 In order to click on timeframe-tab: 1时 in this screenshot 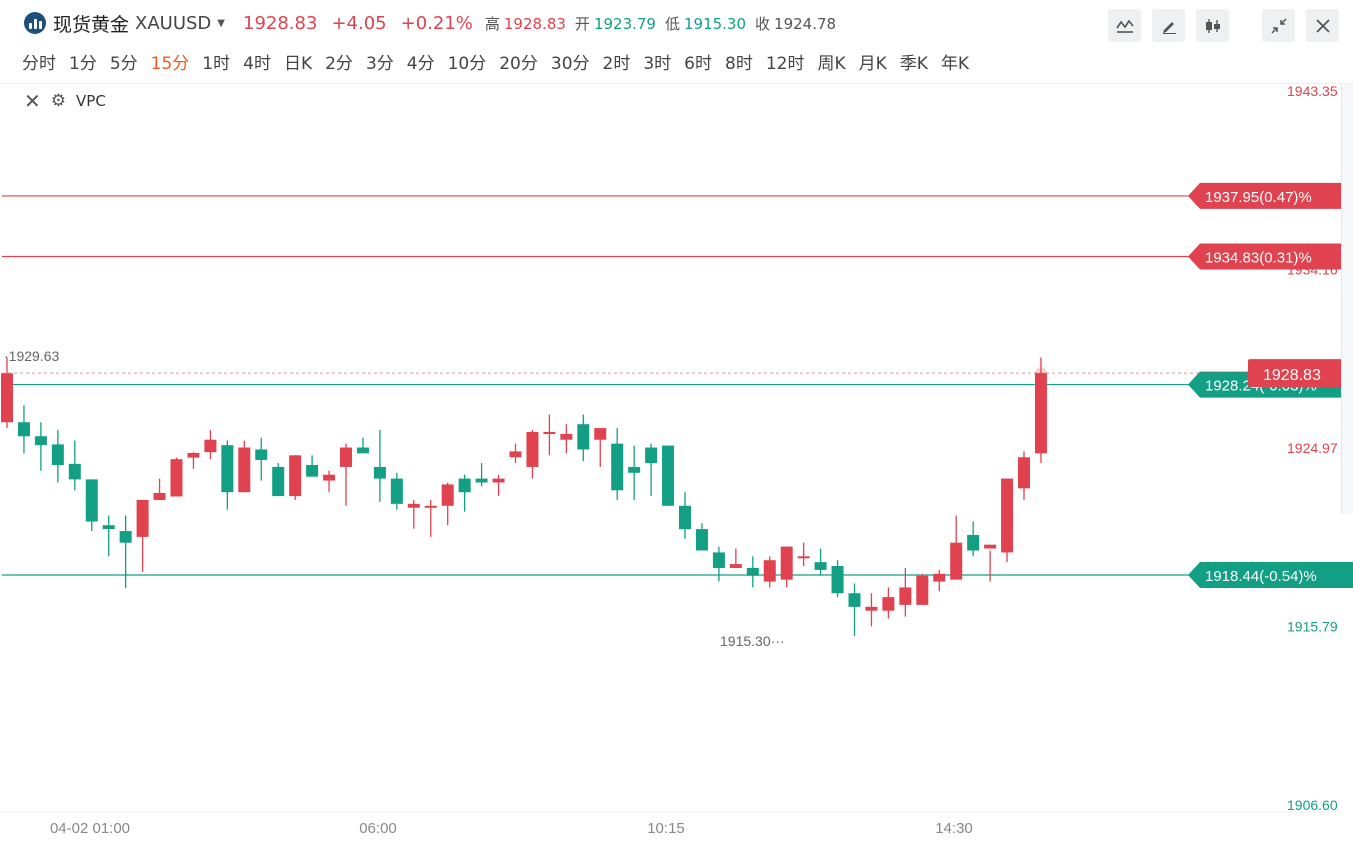, I will do `click(216, 64)`.